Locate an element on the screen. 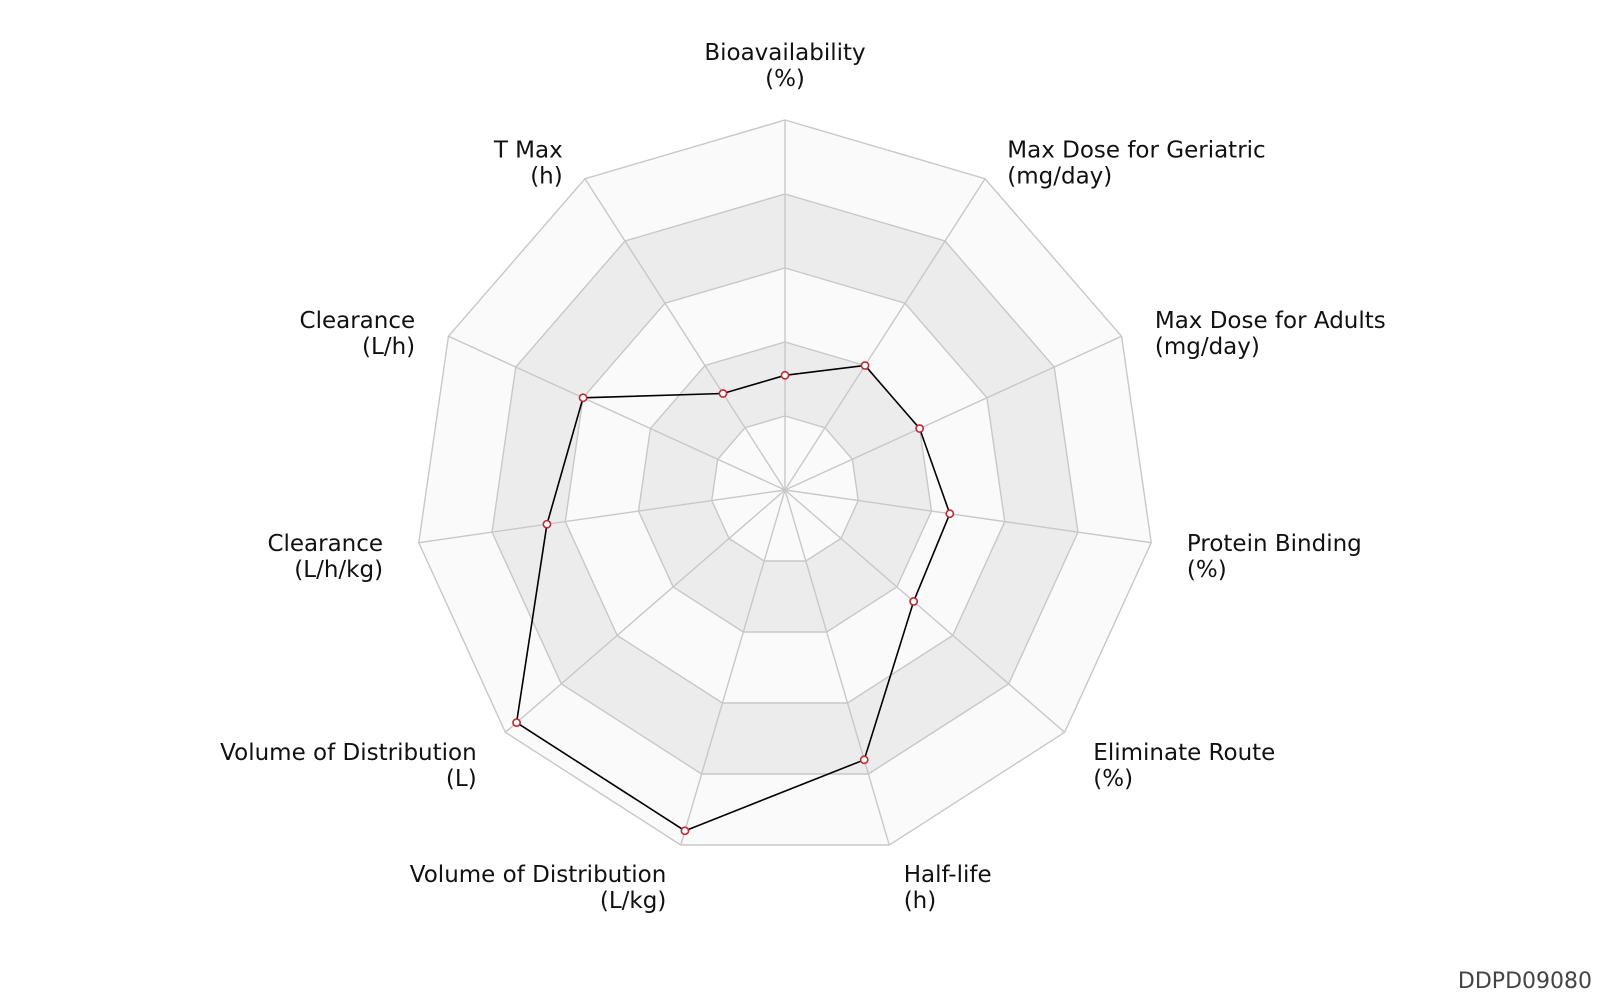 The height and width of the screenshot is (1000, 1600). axis-label-2: Max Dose for Adults (mg/day) is located at coordinates (1270, 334).